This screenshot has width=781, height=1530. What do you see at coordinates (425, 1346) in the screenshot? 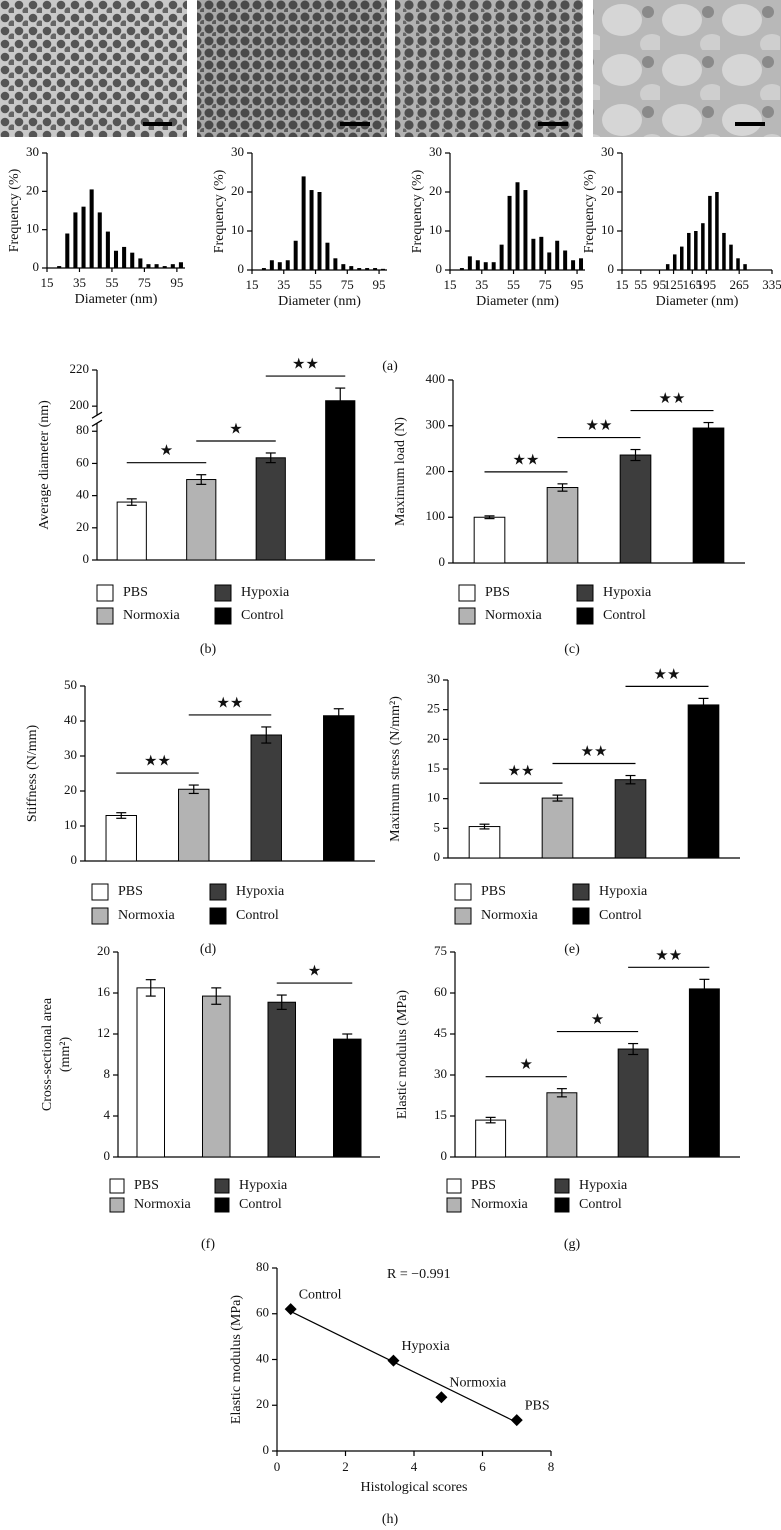
I see `point-label: Hypoxia` at bounding box center [425, 1346].